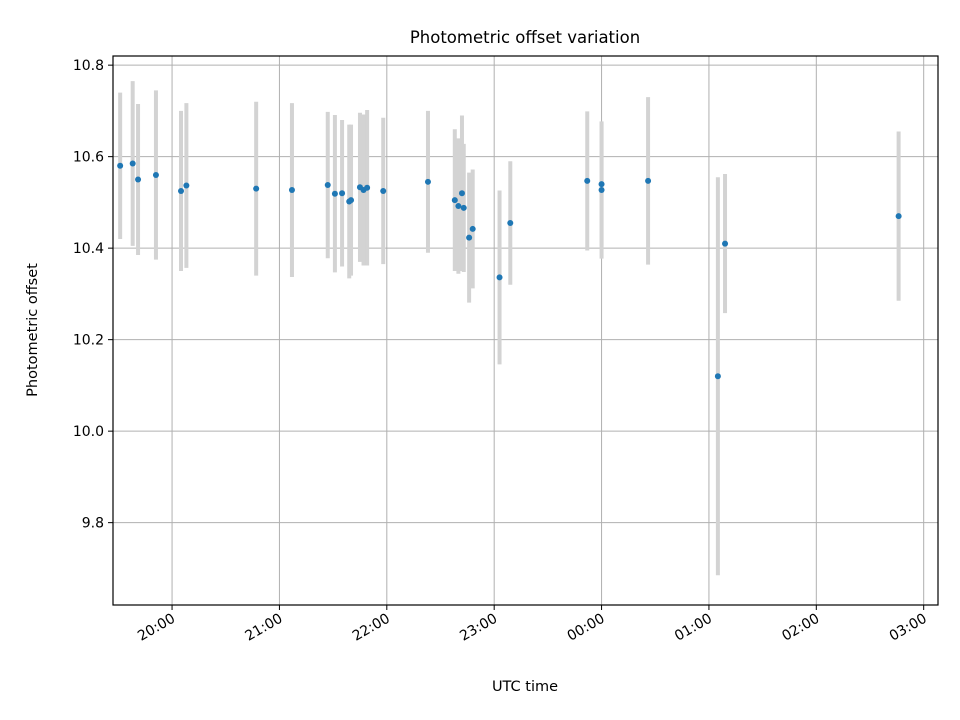 The height and width of the screenshot is (720, 960). I want to click on y-tick-label: 10.4, so click(88, 249).